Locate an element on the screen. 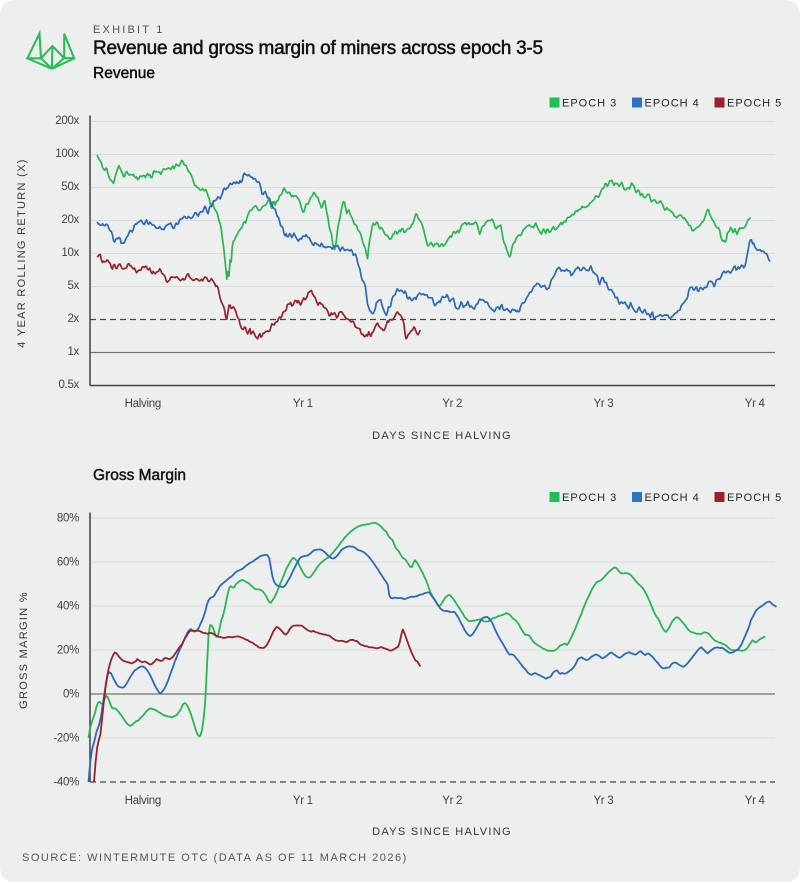  svg-text: 4 YEAR ROLLING RETURN (X) is located at coordinates (22, 252).